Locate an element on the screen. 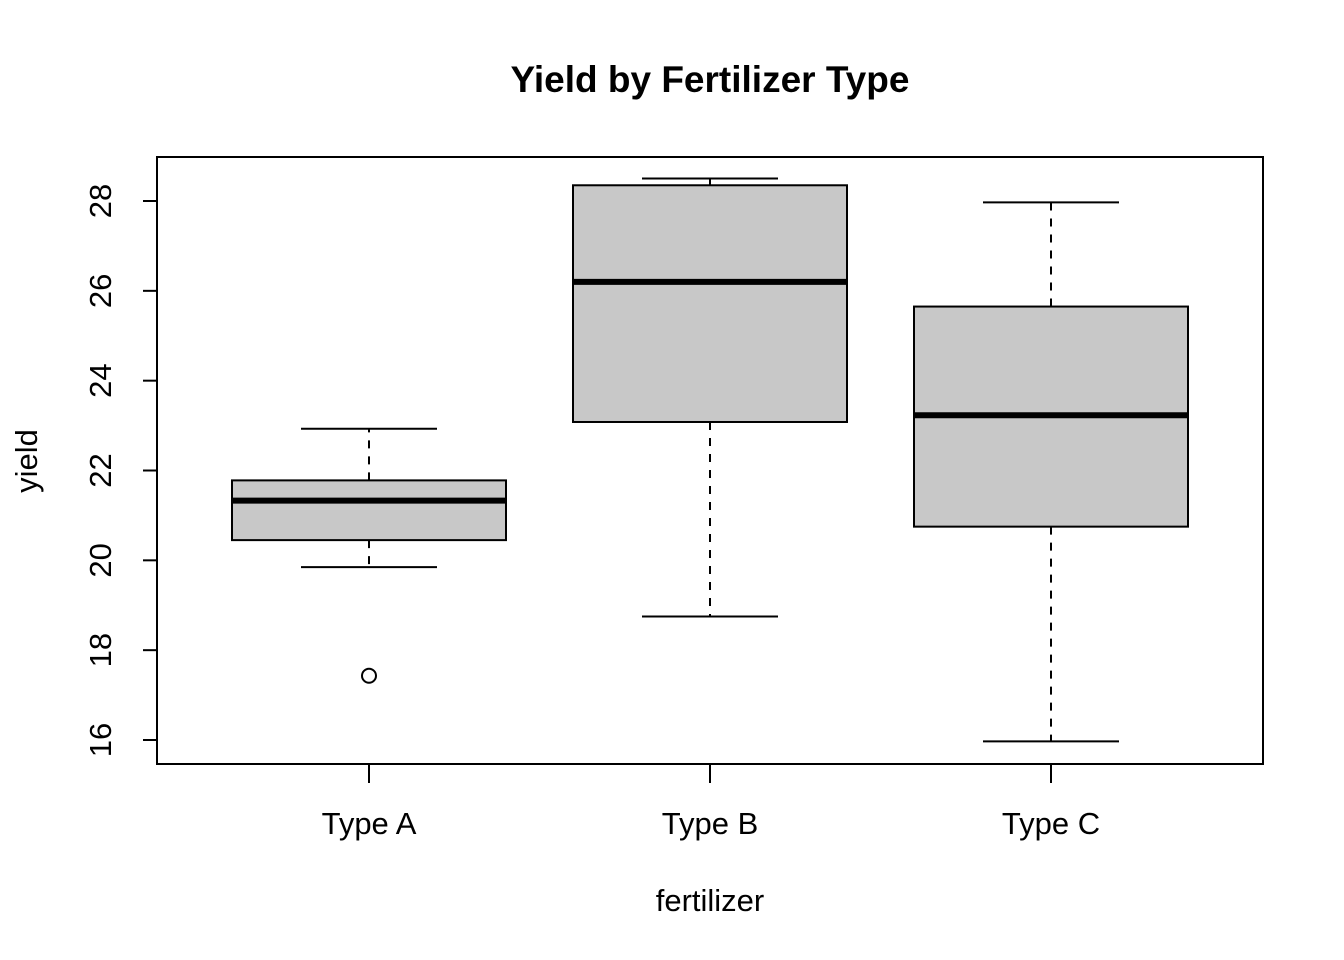  y-tick-label-28: 28 is located at coordinates (100, 201).